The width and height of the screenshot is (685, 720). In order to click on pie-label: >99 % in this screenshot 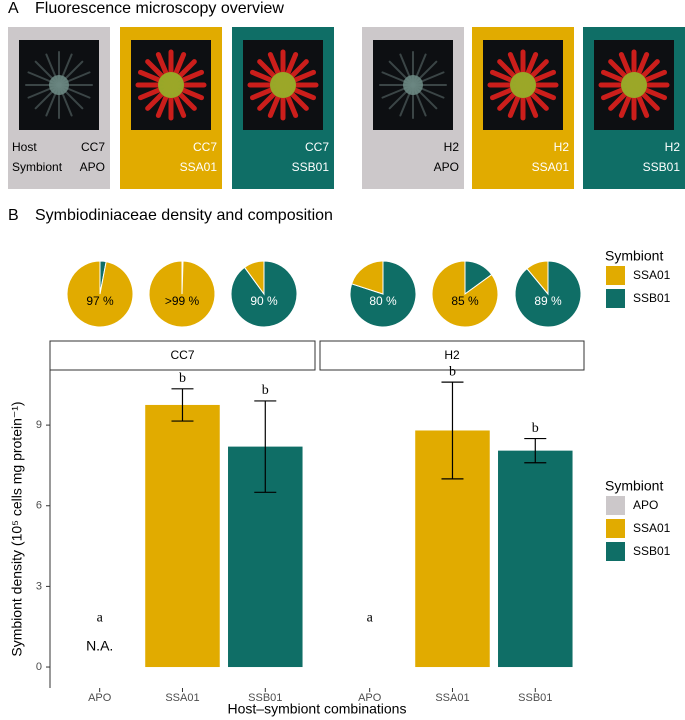, I will do `click(182, 301)`.